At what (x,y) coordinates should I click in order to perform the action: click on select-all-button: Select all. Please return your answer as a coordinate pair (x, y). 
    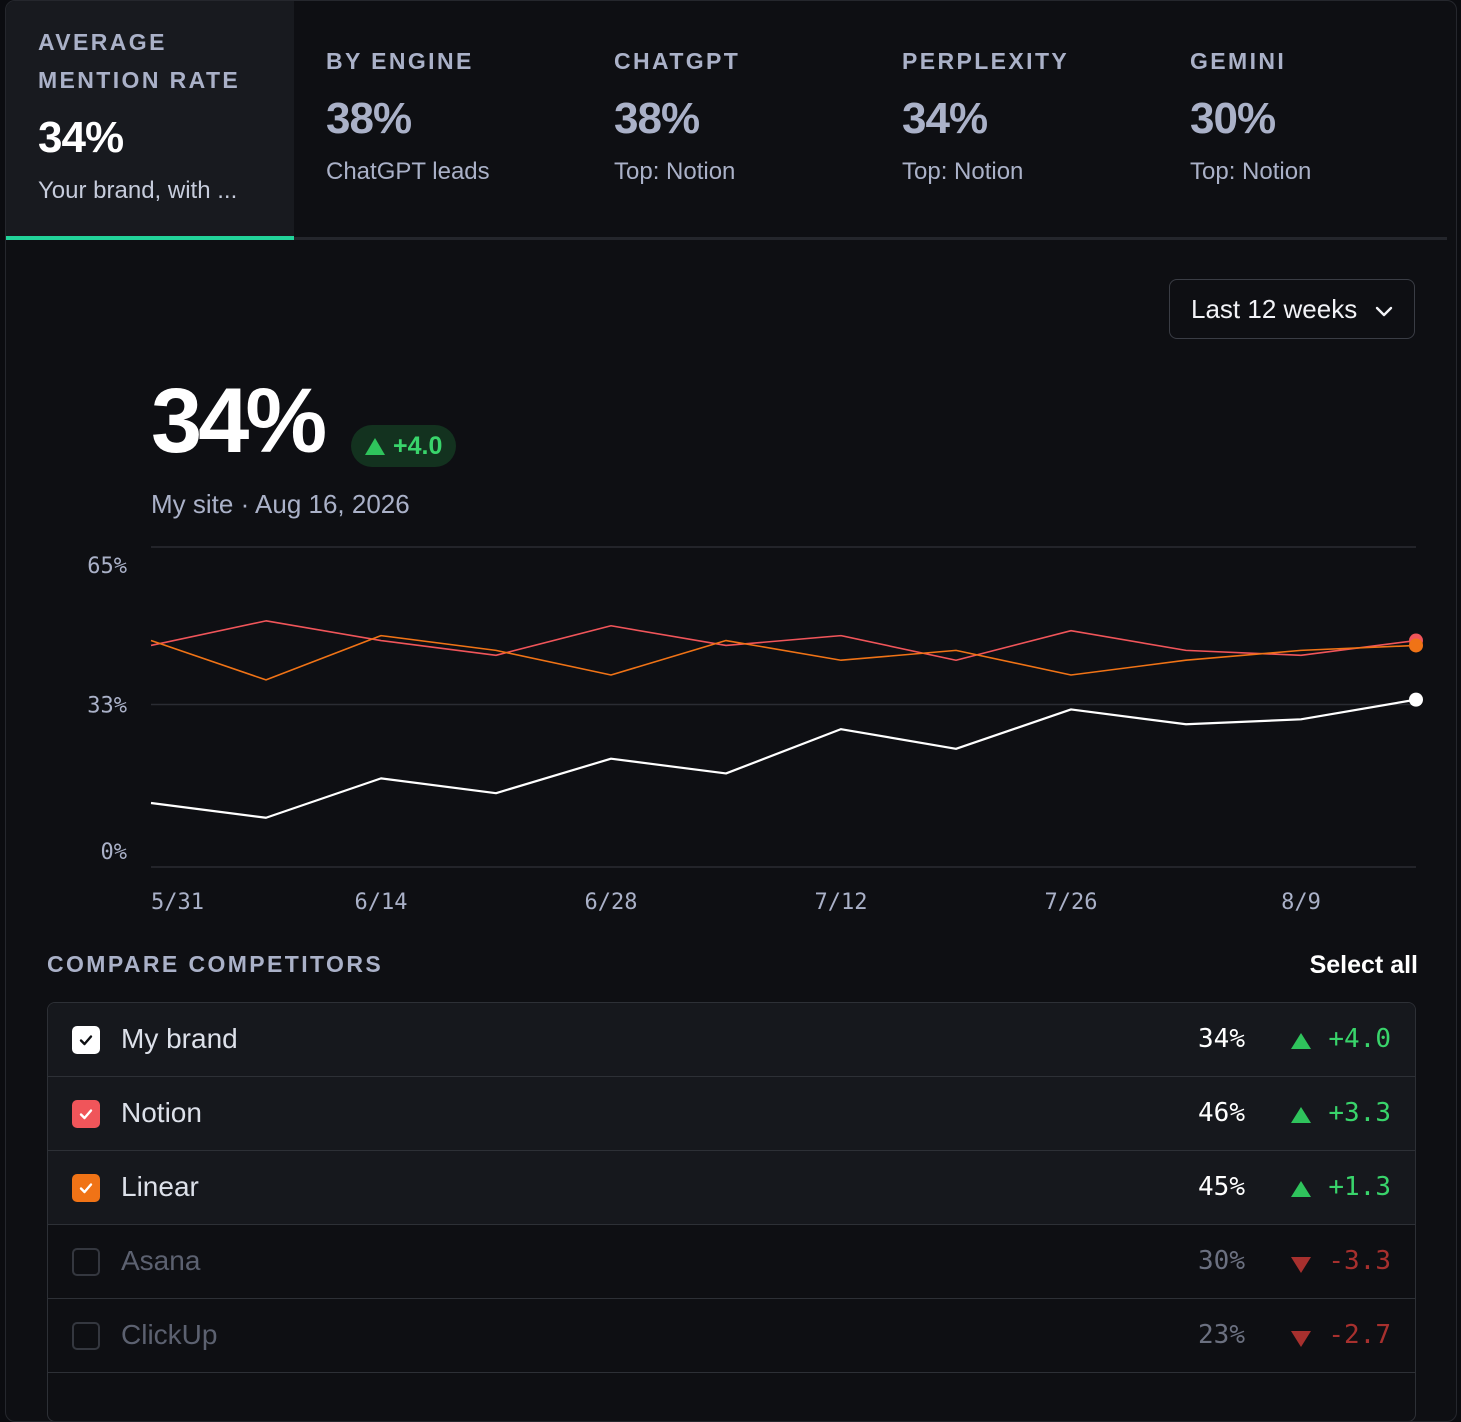
    Looking at the image, I should click on (1363, 965).